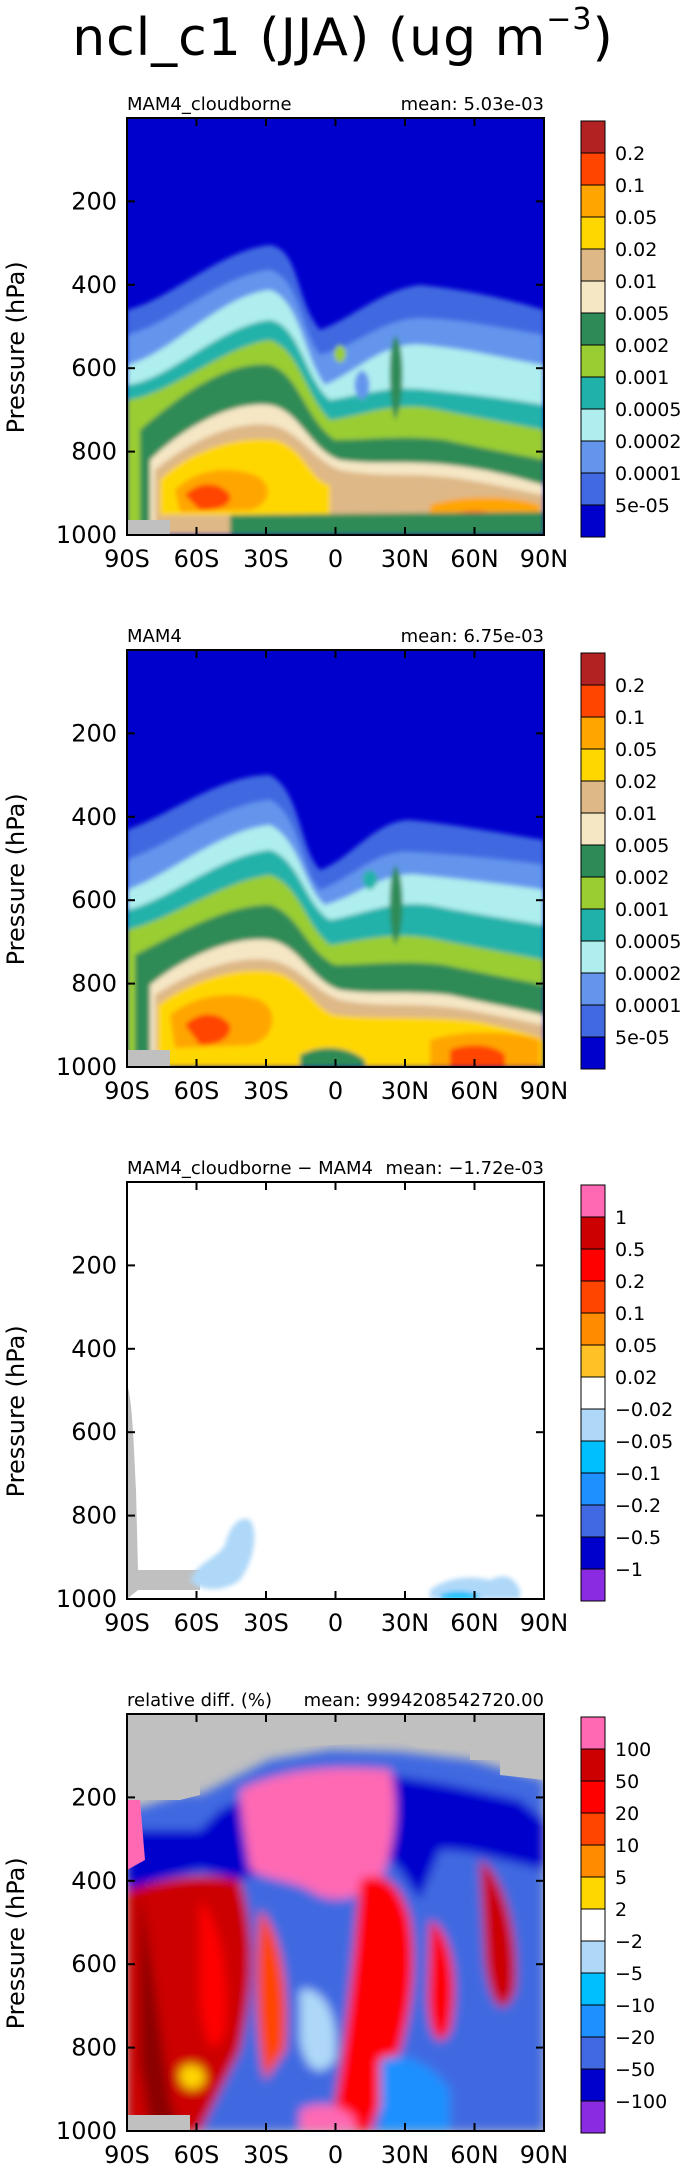 Image resolution: width=686 pixels, height=2175 pixels. Describe the element at coordinates (335, 1390) in the screenshot. I see `panel-3-field` at that location.